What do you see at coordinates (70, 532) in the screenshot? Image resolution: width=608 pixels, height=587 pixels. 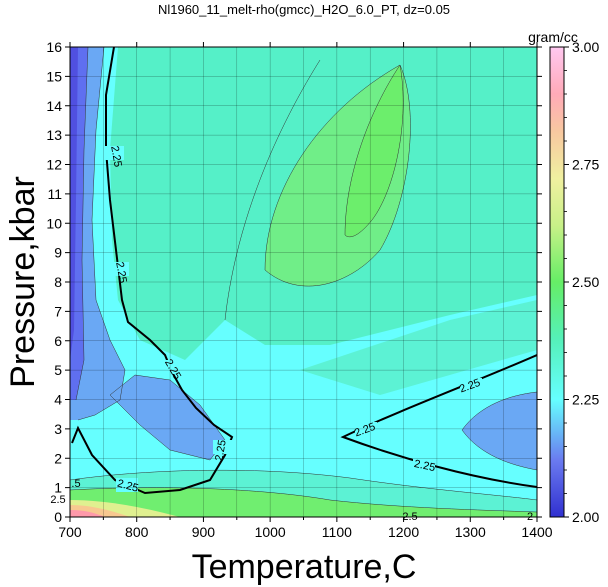 I see `x-tick-label: 700` at bounding box center [70, 532].